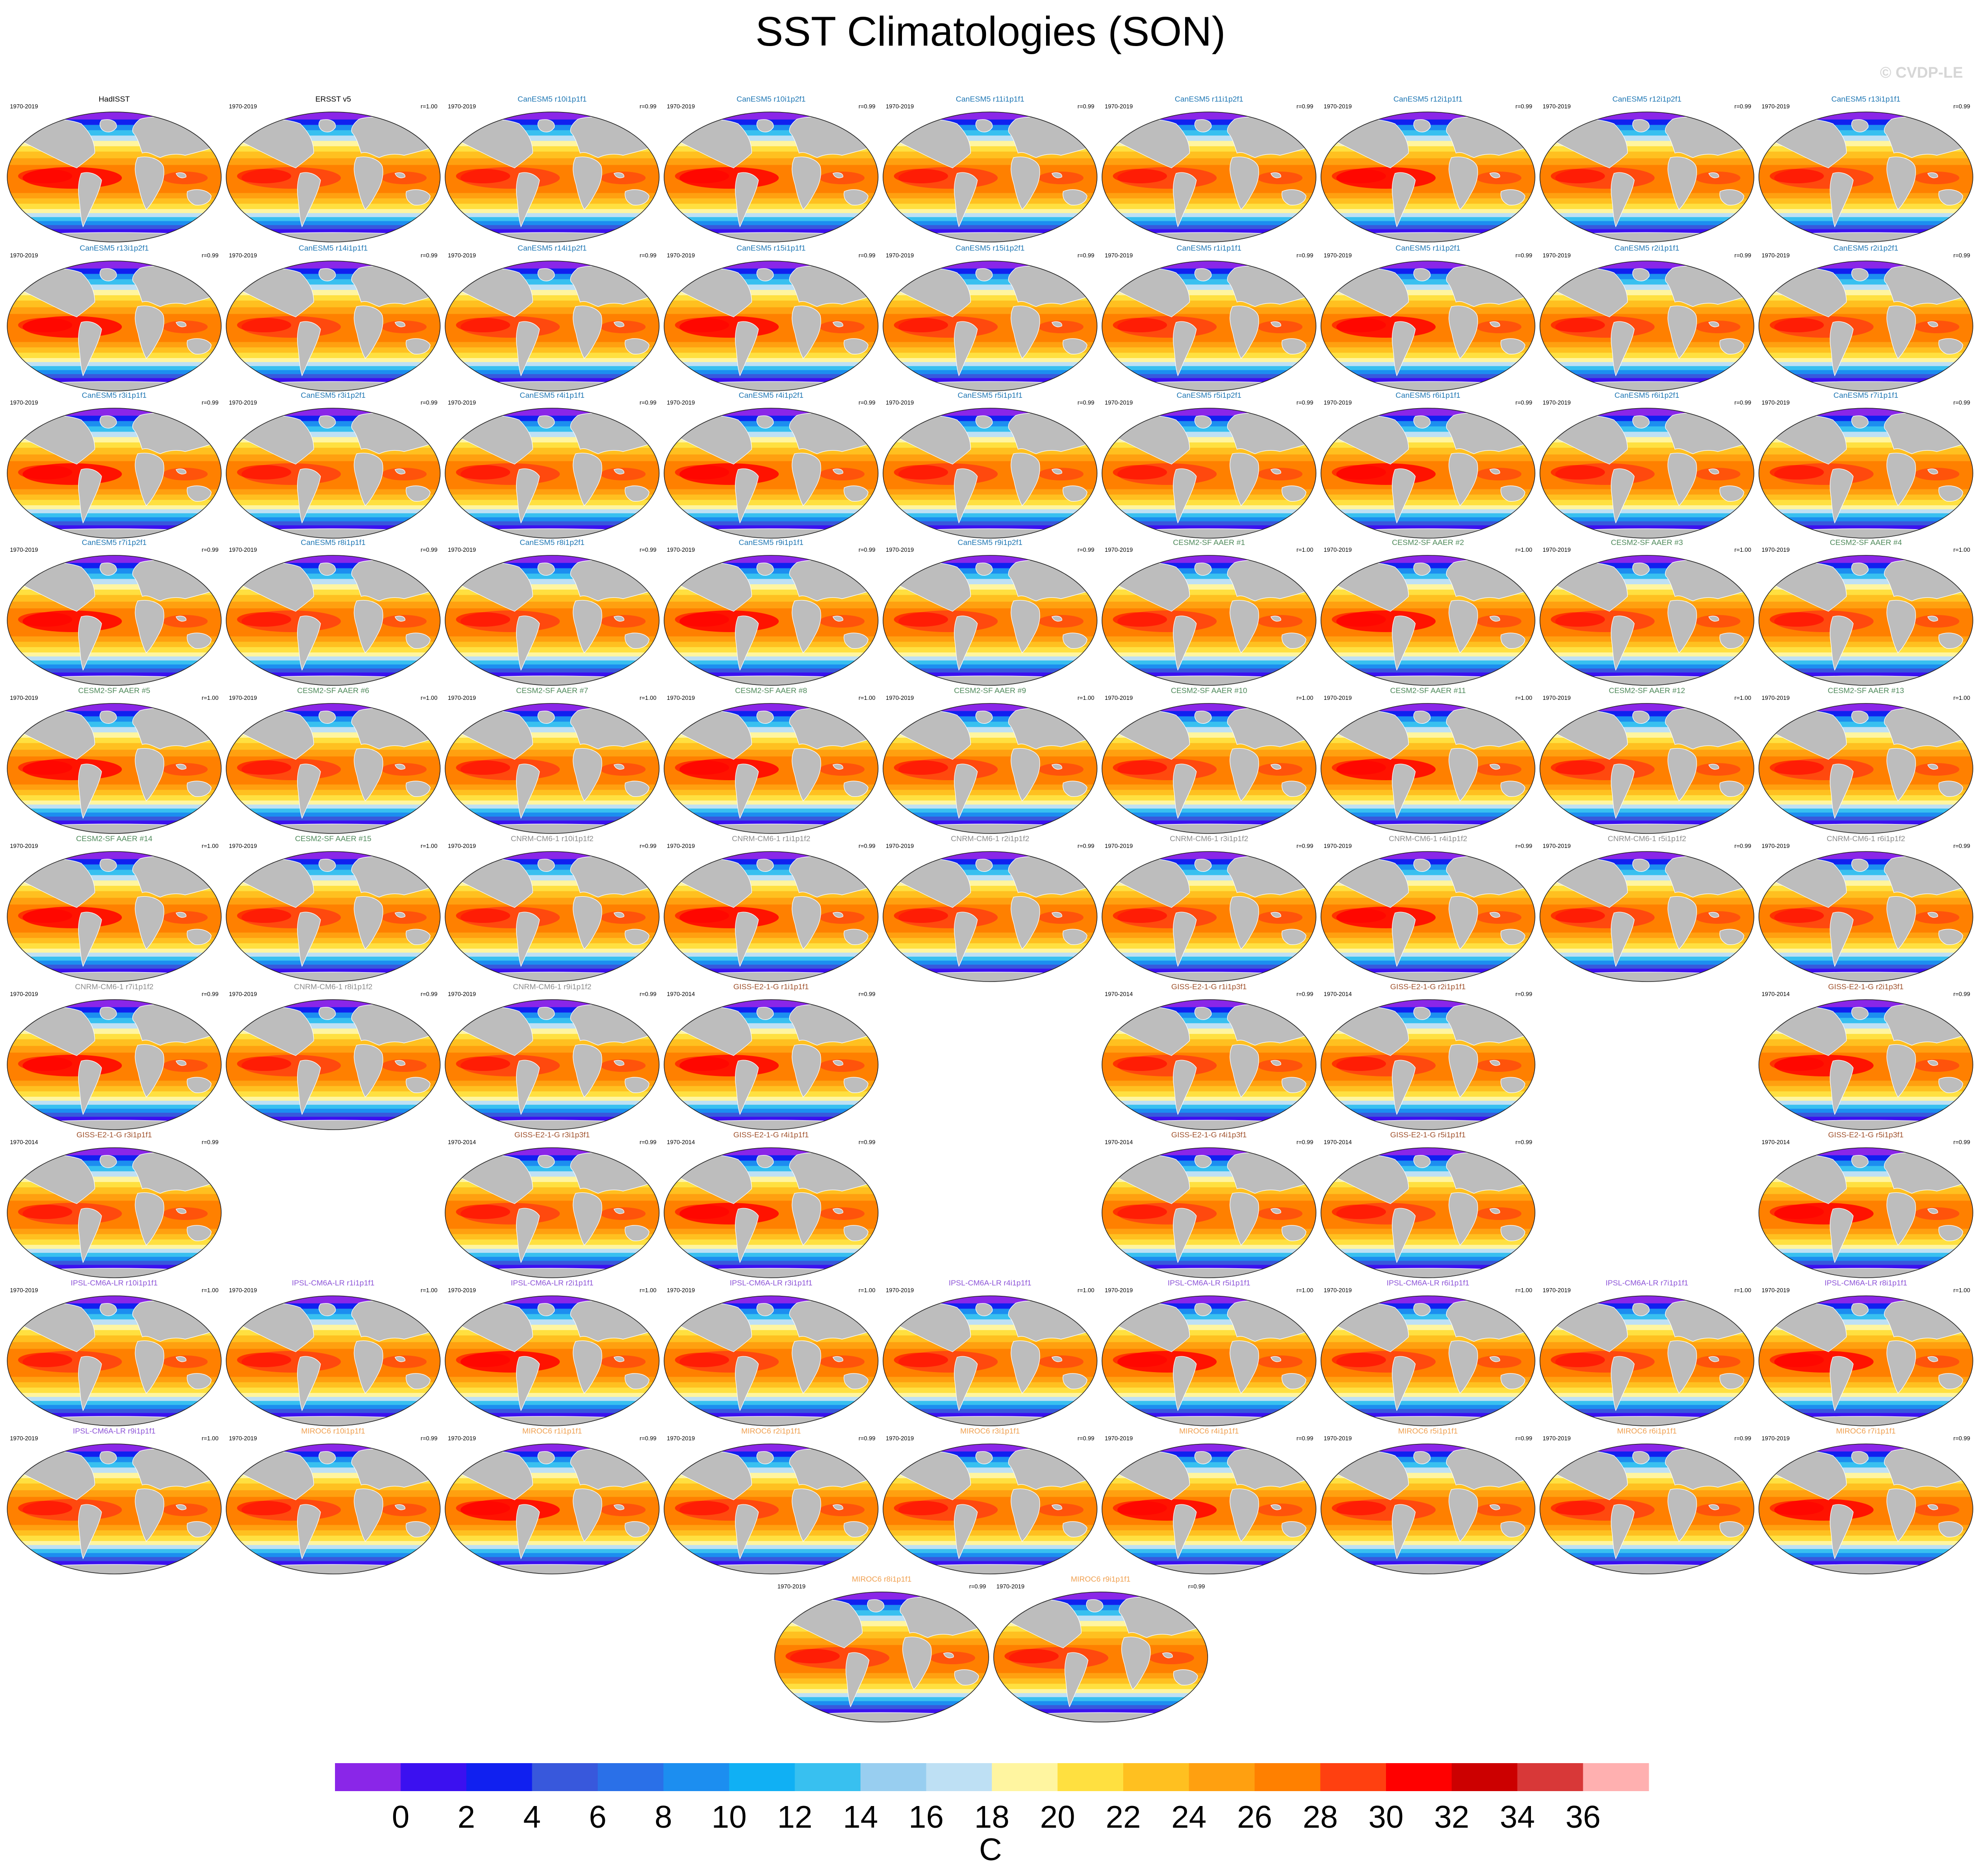 The width and height of the screenshot is (1981, 1876). Describe the element at coordinates (1209, 1135) in the screenshot. I see `panel-title: GISS-E2-1-G r4i1p3f1` at that location.